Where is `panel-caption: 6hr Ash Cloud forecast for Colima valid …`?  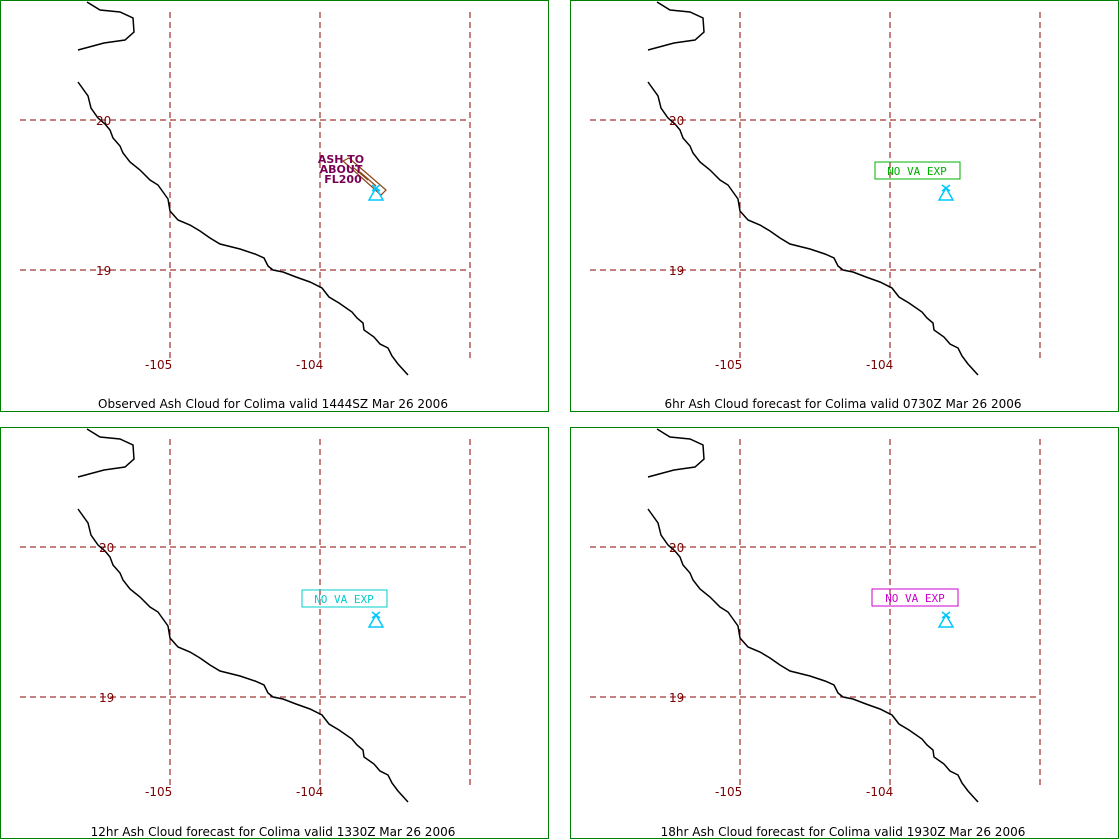 panel-caption: 6hr Ash Cloud forecast for Colima valid … is located at coordinates (842, 404).